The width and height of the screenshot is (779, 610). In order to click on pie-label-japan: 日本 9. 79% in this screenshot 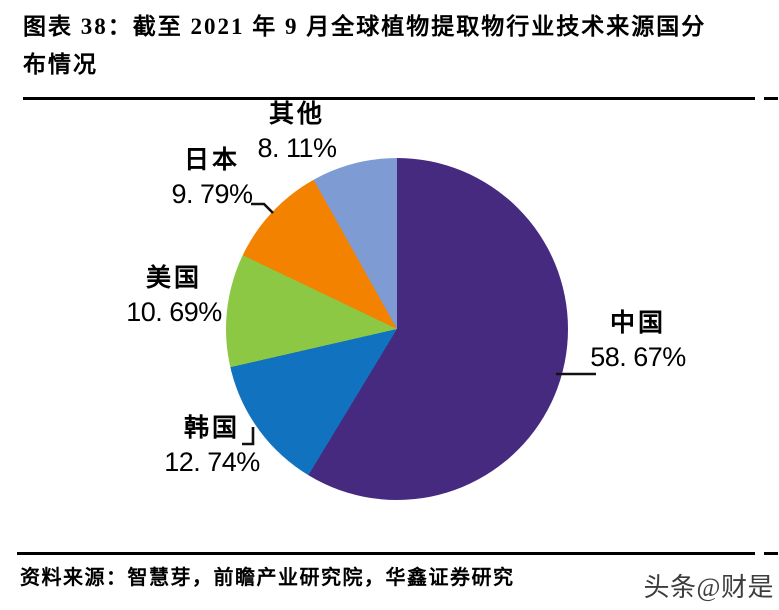, I will do `click(212, 177)`.